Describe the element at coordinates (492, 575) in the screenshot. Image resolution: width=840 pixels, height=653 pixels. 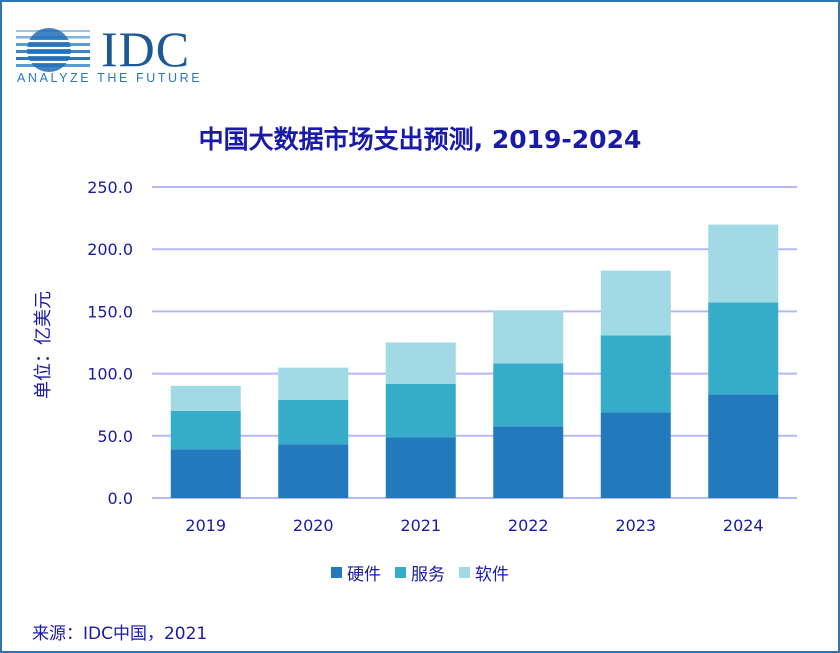
I see `legend-label: 软件` at that location.